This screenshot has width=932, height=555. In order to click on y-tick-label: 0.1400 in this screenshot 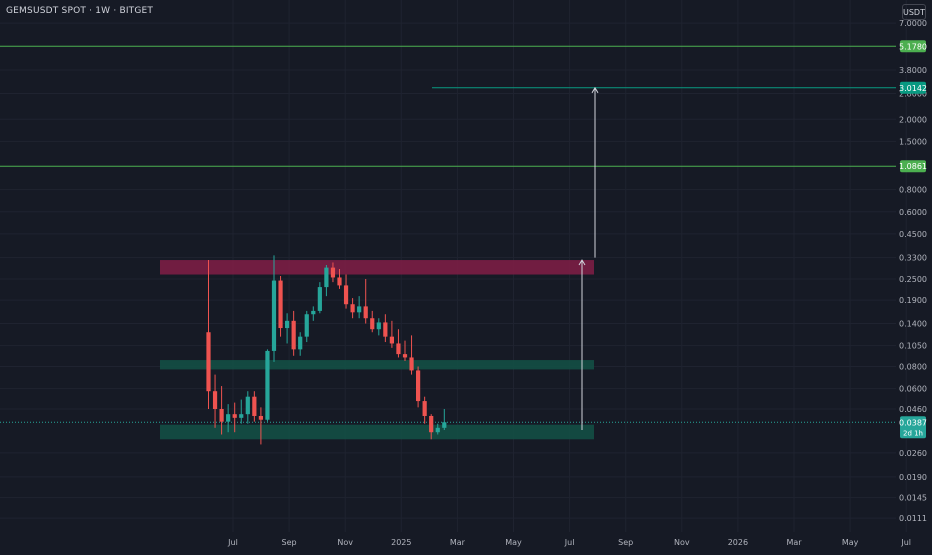, I will do `click(913, 324)`.